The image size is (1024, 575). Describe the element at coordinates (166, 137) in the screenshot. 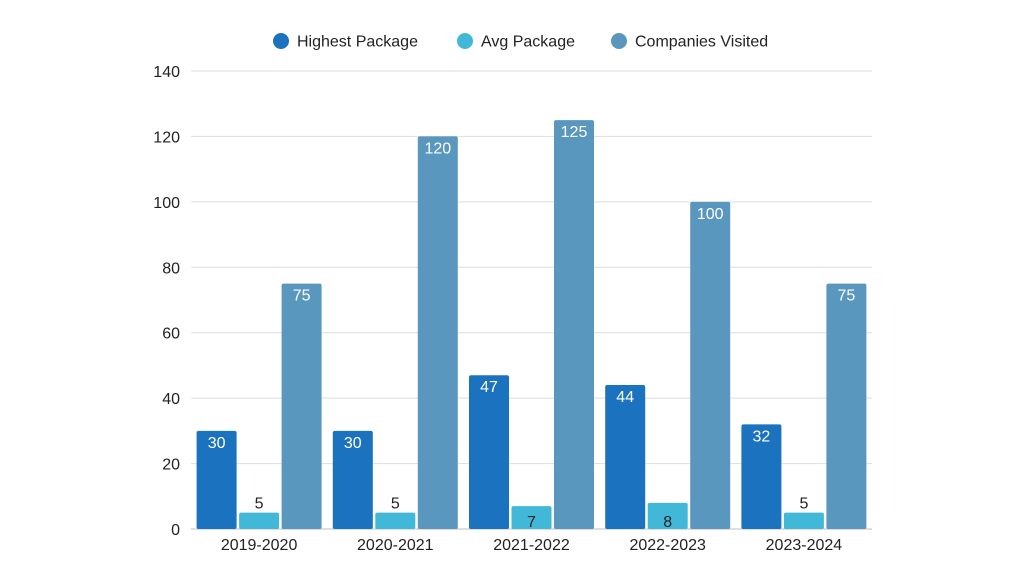

I see `y-tick-label: 120` at that location.